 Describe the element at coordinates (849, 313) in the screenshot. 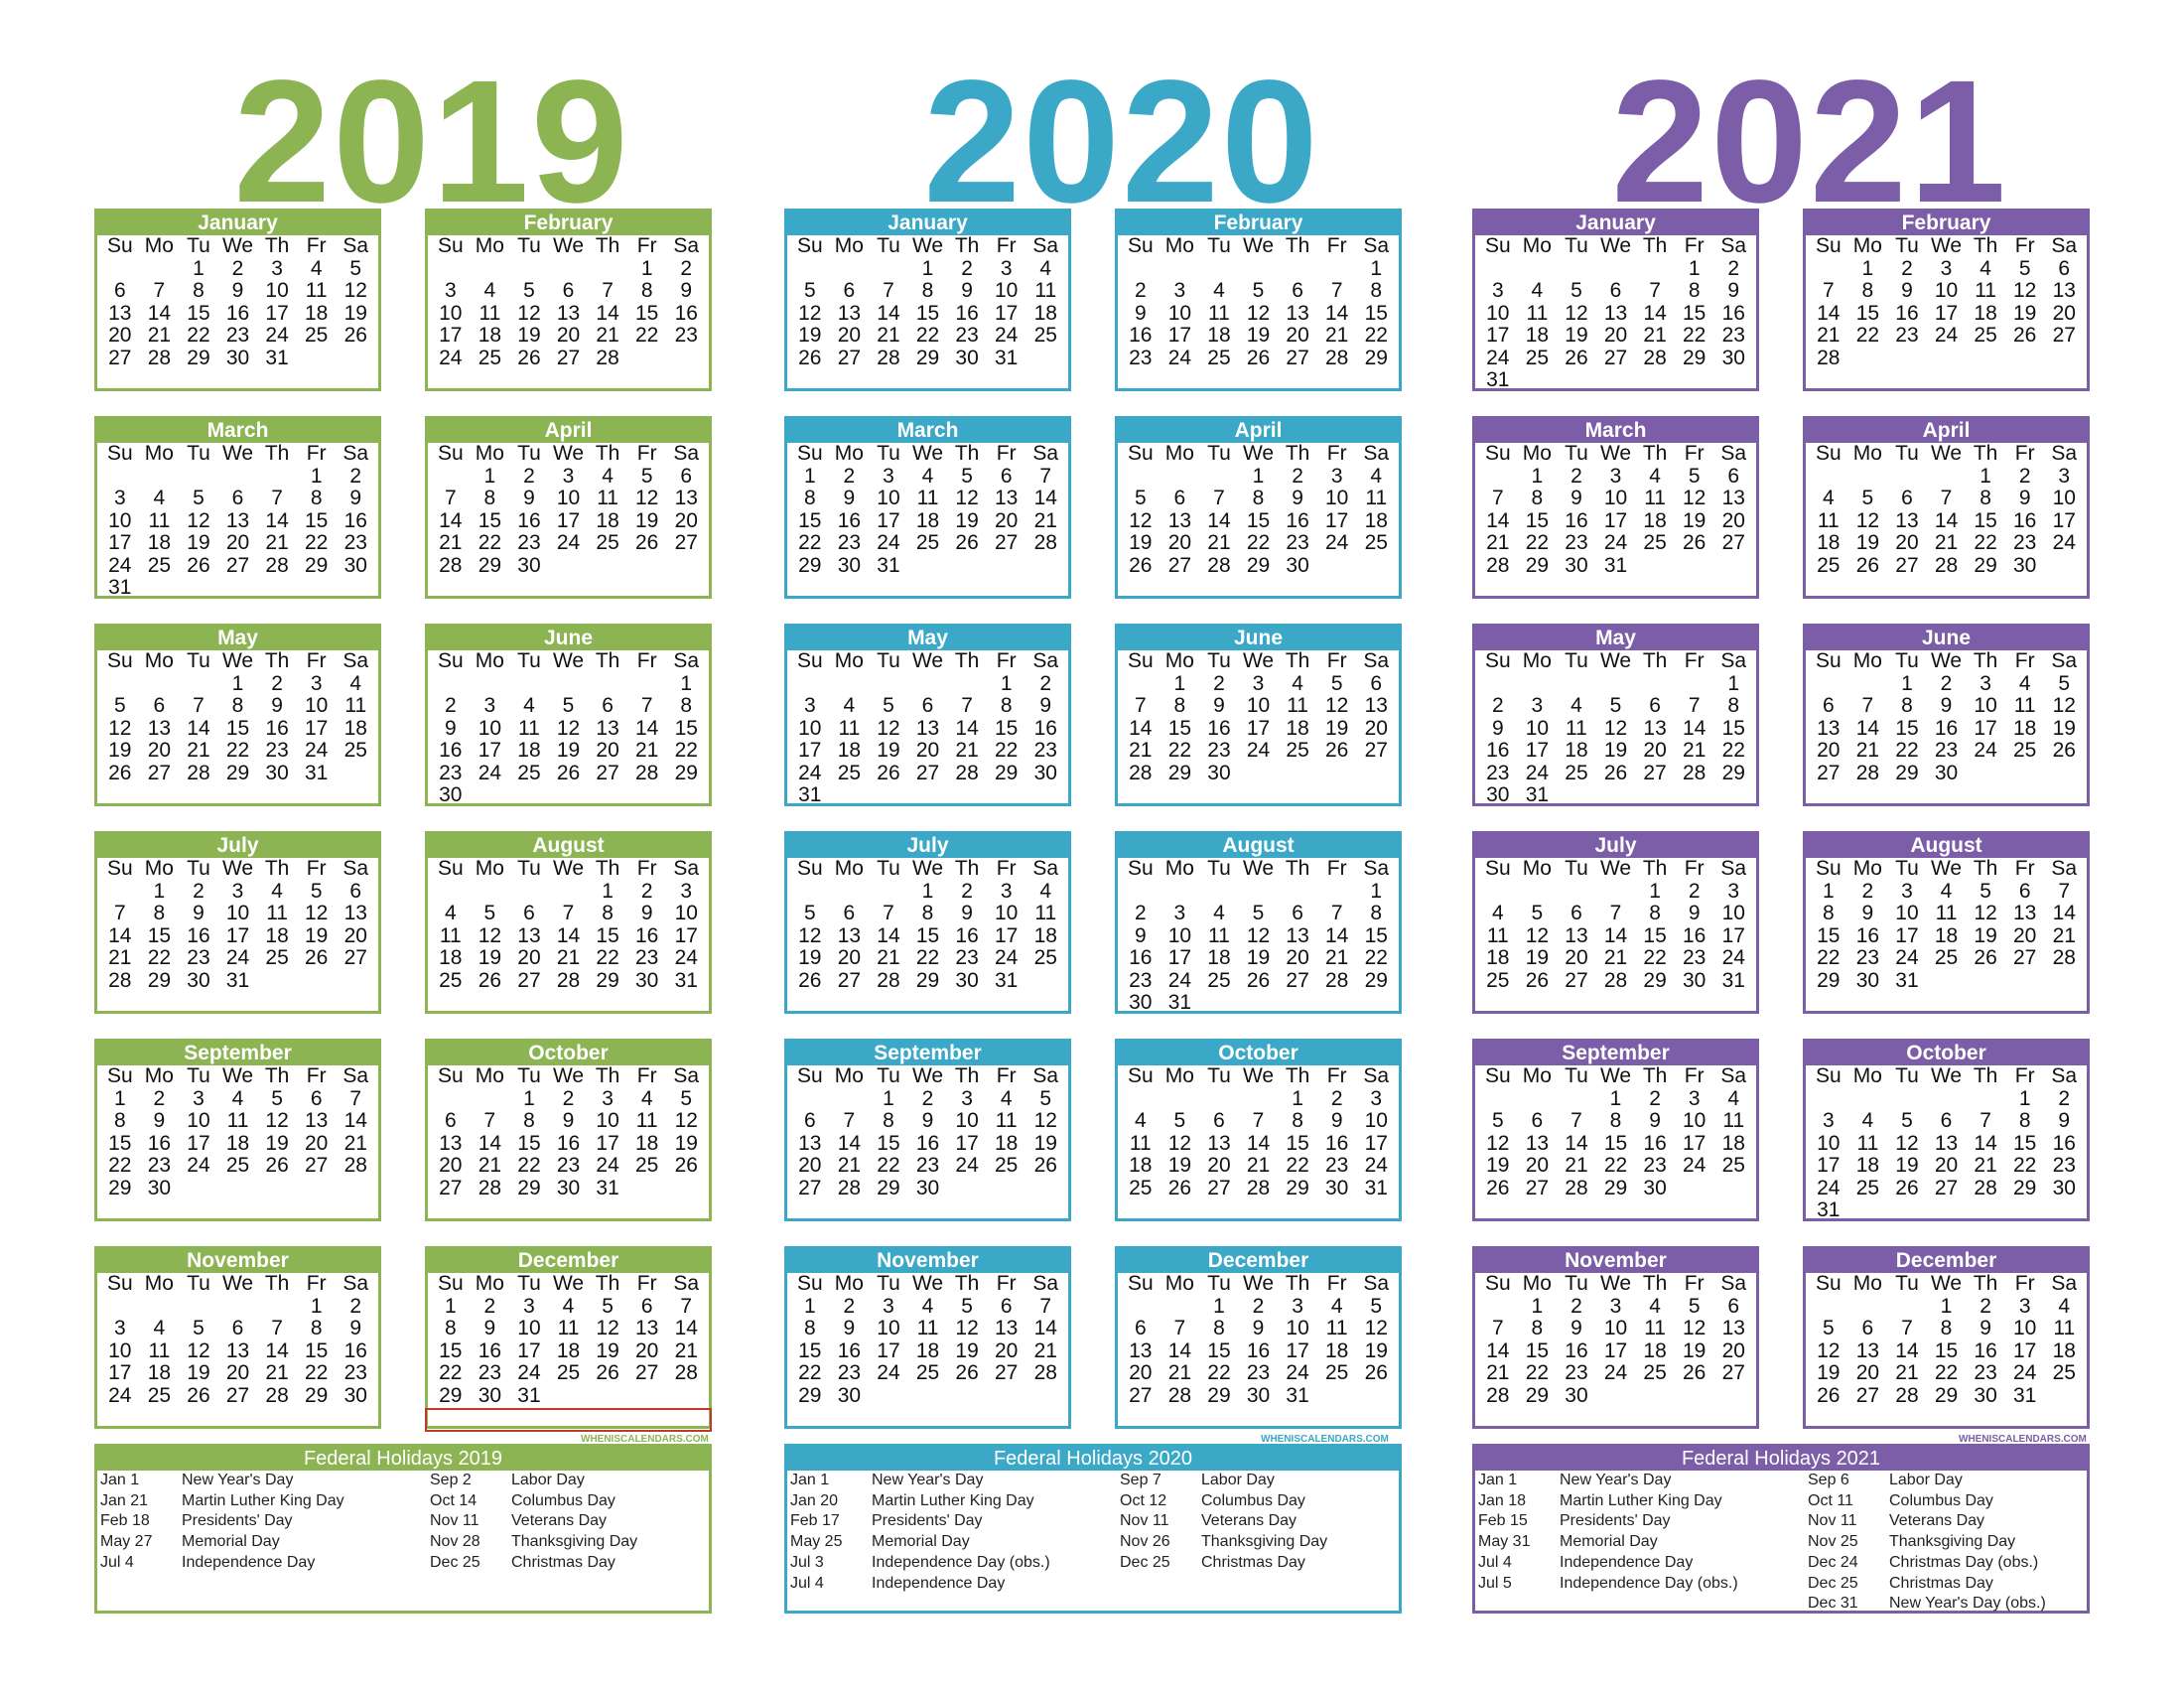

I see `day-cell: 13` at that location.